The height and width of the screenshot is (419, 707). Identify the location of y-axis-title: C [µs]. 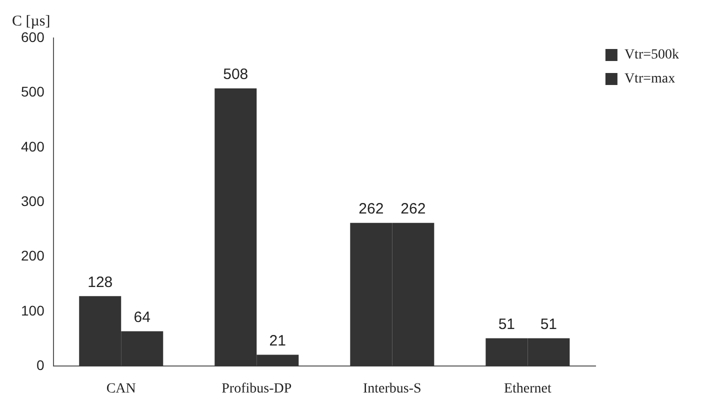
(31, 21).